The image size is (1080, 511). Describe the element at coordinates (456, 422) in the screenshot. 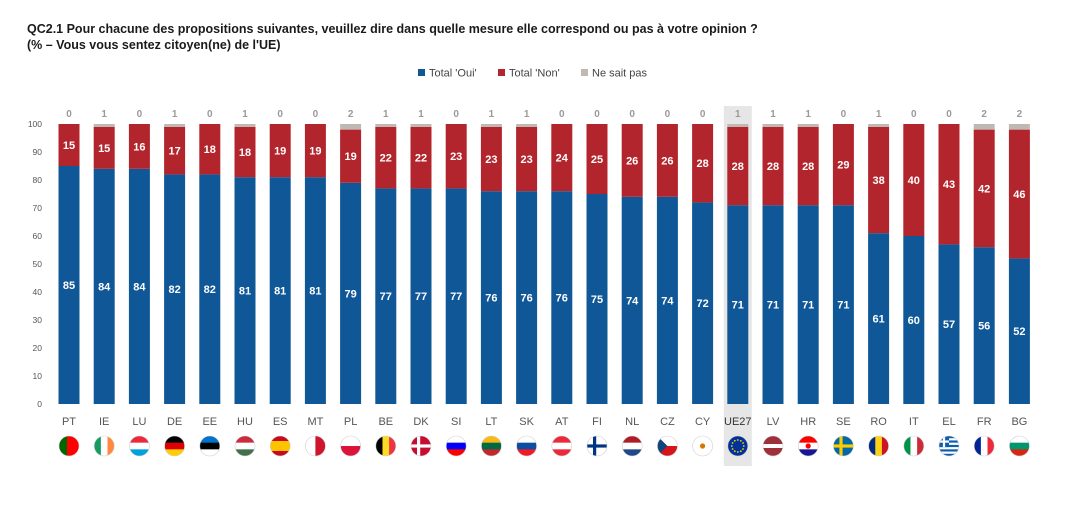

I see `x-tick-label-si: SI` at that location.